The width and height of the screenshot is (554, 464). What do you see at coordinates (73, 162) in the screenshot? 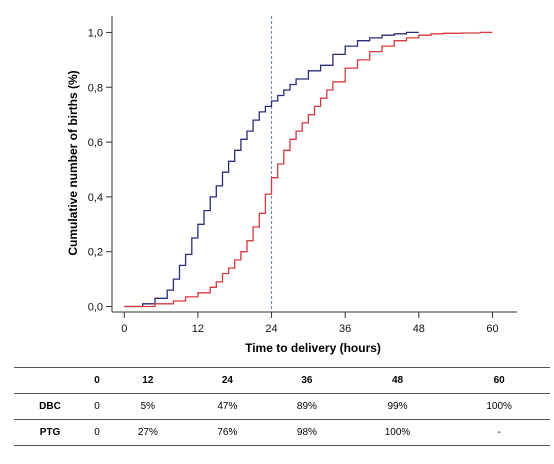
I see `y-axis-title: Cumulative number of births (%)` at bounding box center [73, 162].